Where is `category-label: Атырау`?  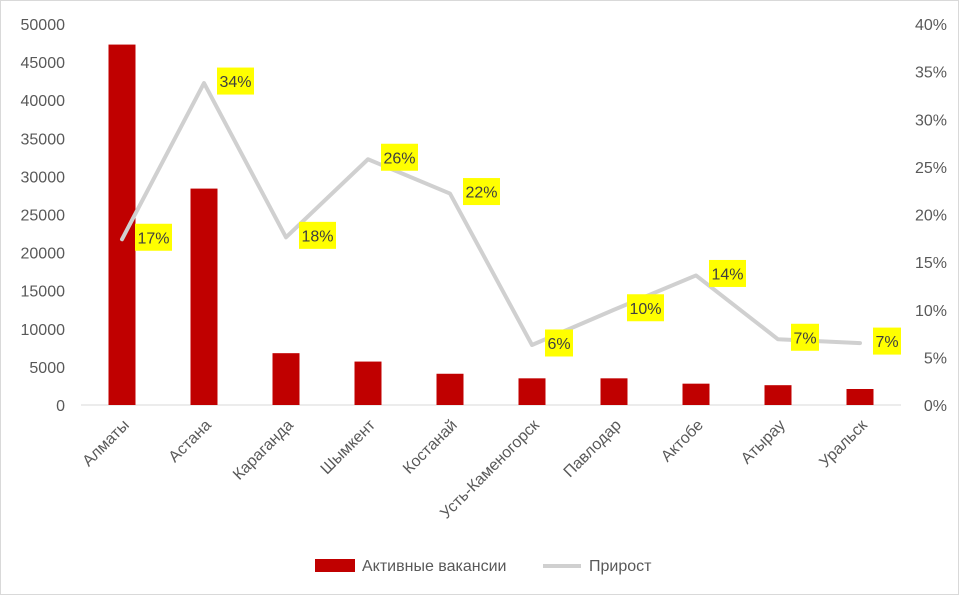
category-label: Атырау is located at coordinates (763, 442).